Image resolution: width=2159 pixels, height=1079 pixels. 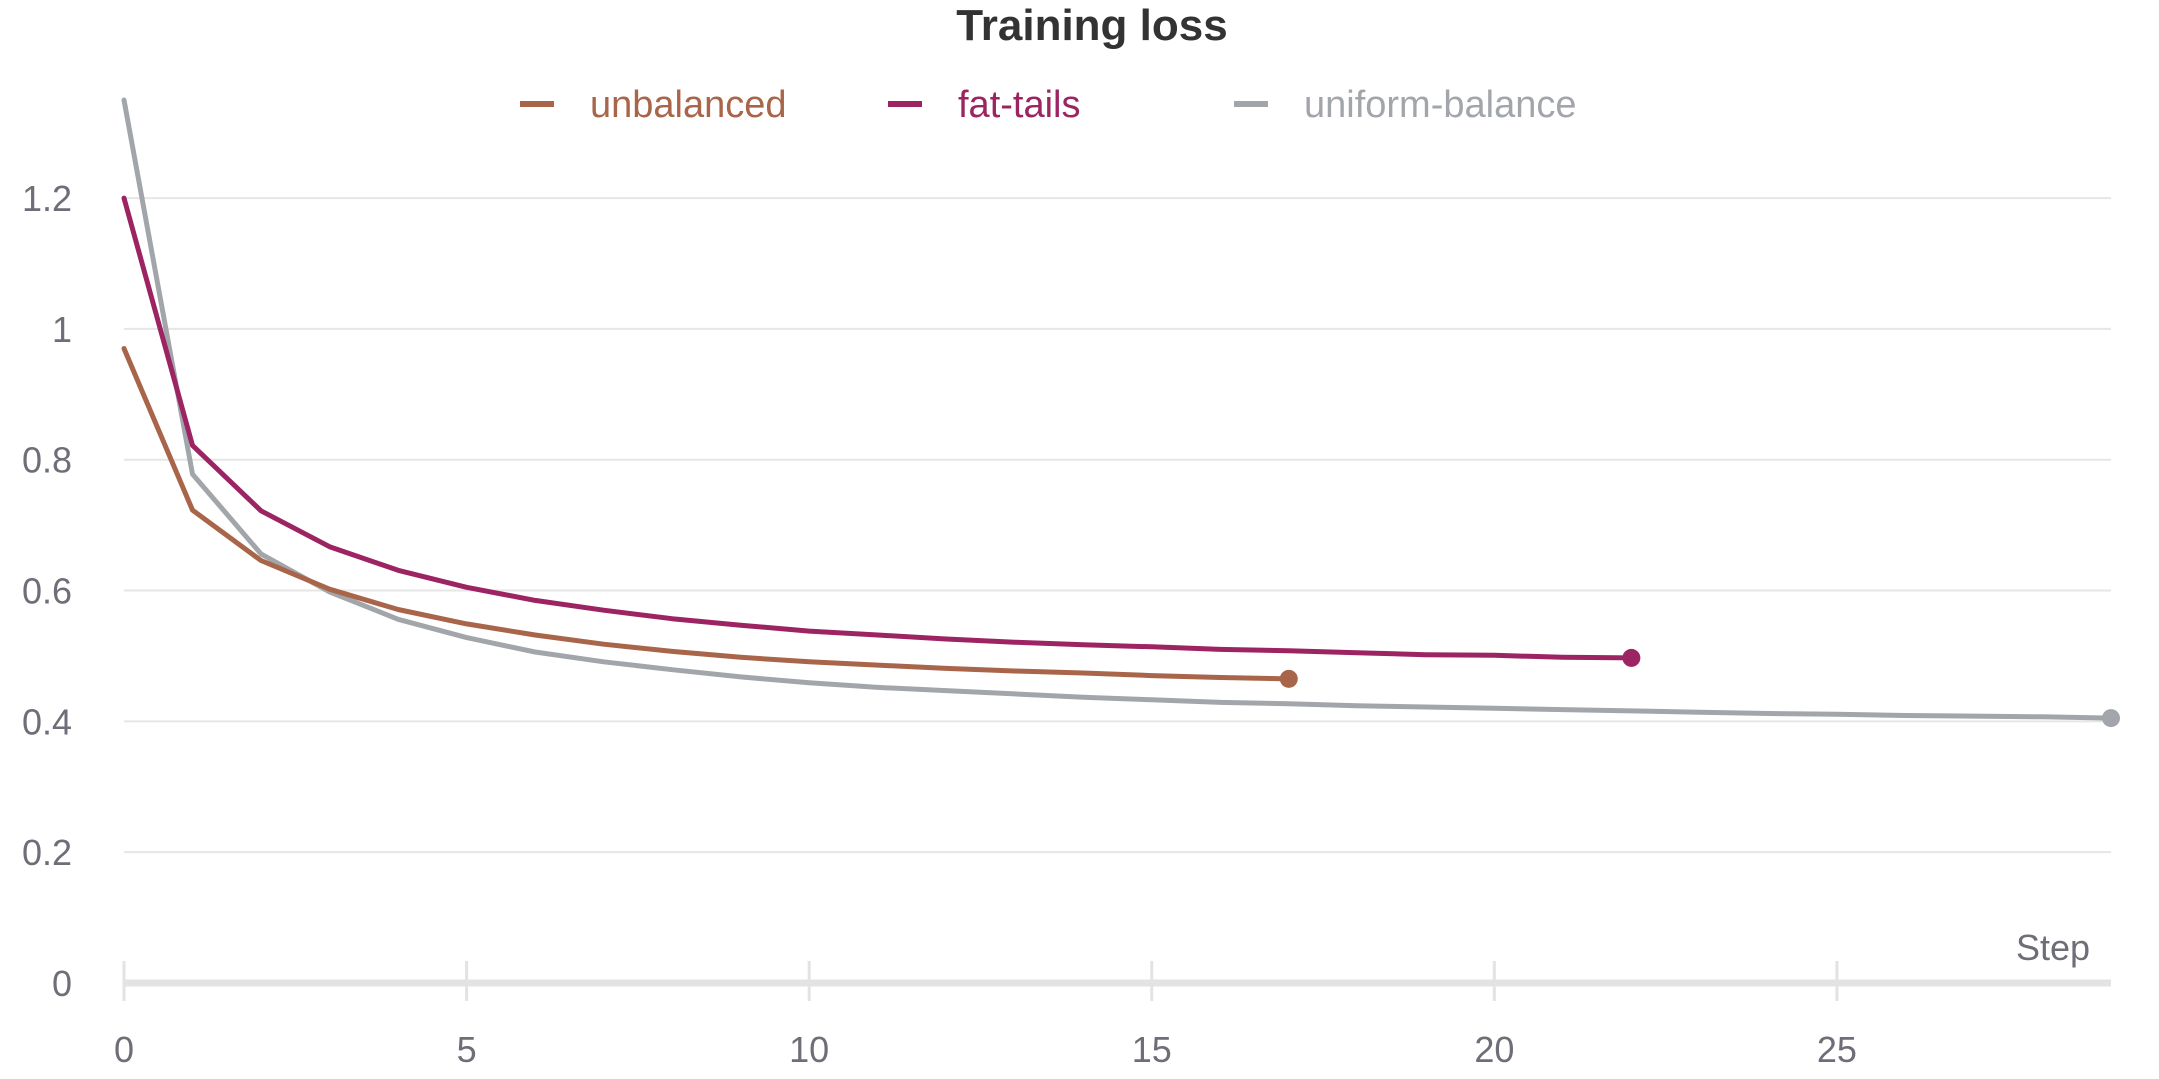 I want to click on x-axis-label: Step, so click(x=2053, y=947).